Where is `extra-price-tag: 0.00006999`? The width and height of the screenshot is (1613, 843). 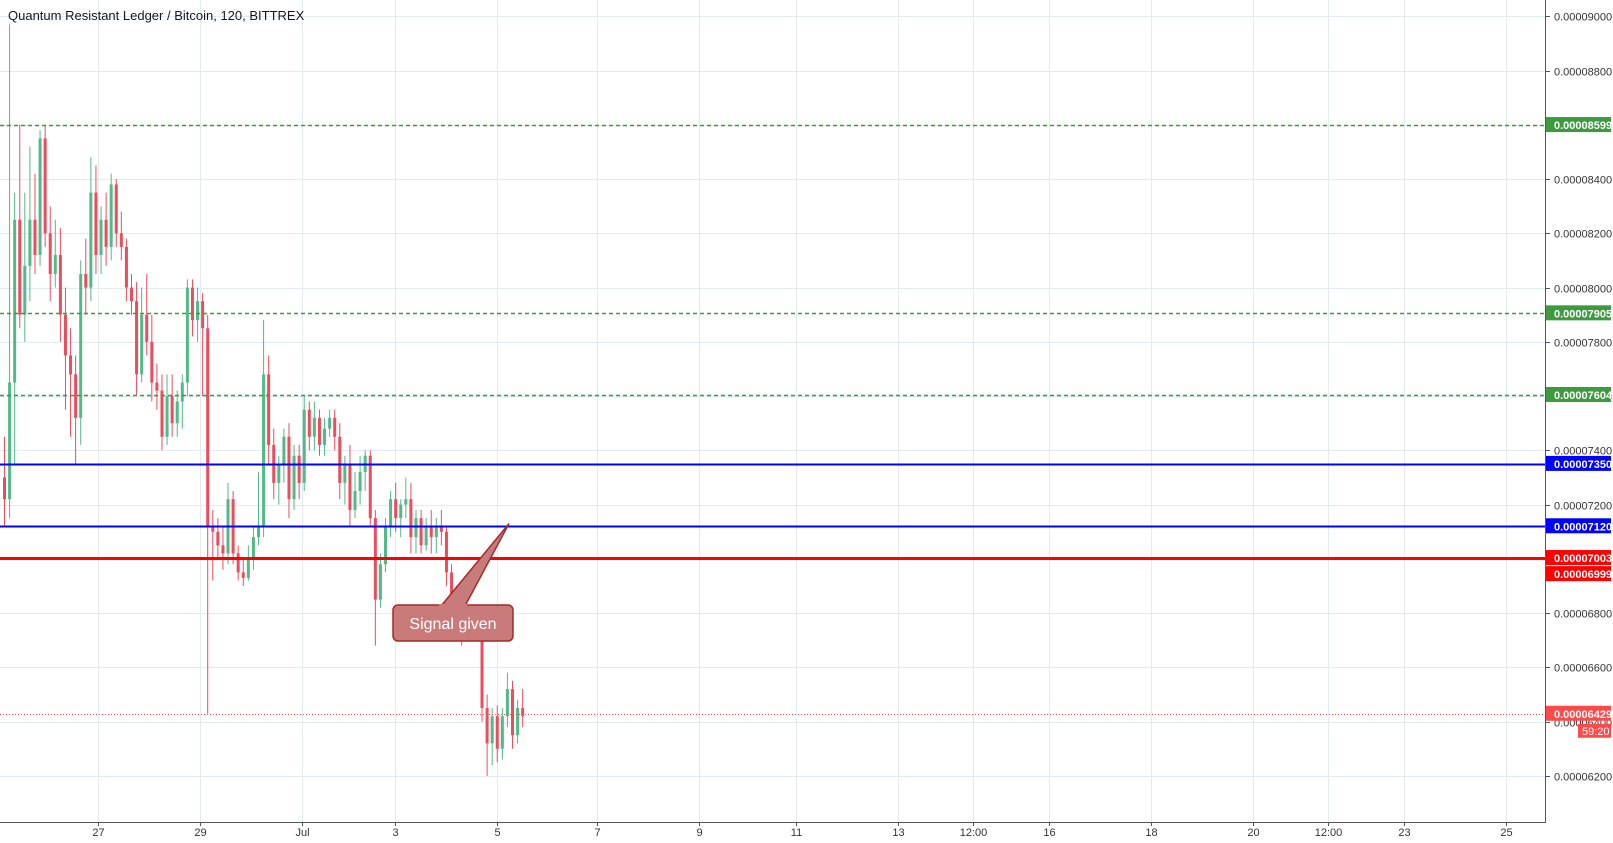
extra-price-tag: 0.00006999 is located at coordinates (1579, 573).